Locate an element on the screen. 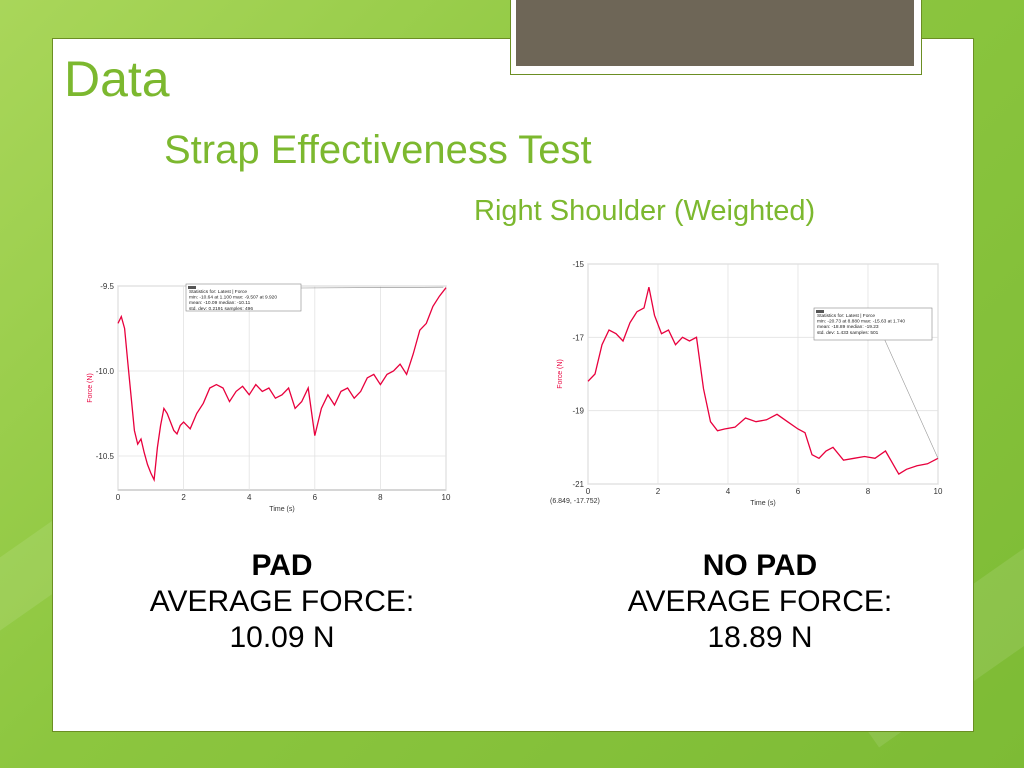 This screenshot has height=768, width=1024. caption-pad-heading: PAD is located at coordinates (282, 565).